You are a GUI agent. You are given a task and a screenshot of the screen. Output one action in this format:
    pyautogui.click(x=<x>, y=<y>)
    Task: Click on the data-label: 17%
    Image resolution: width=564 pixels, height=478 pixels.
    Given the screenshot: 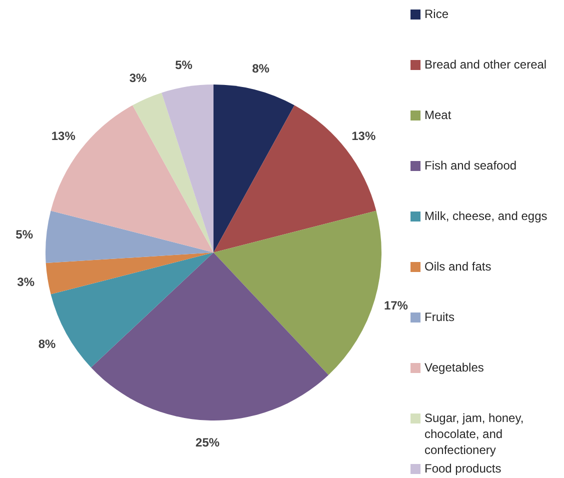 What is the action you would take?
    pyautogui.click(x=396, y=305)
    